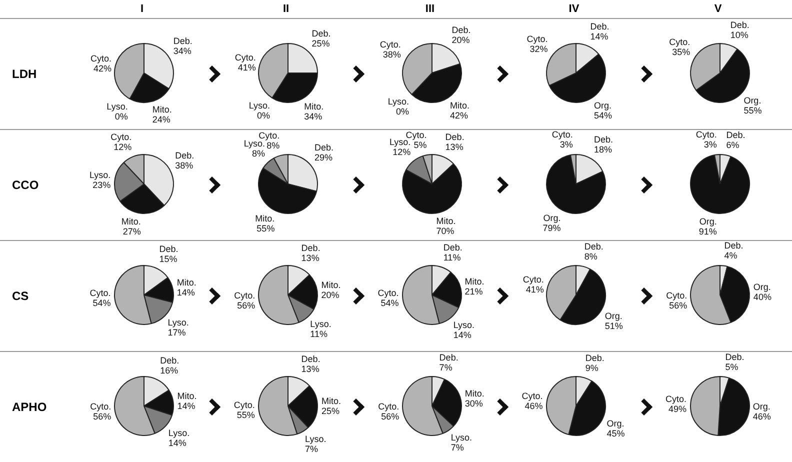  What do you see at coordinates (733, 145) in the screenshot?
I see `data-label: 6%` at bounding box center [733, 145].